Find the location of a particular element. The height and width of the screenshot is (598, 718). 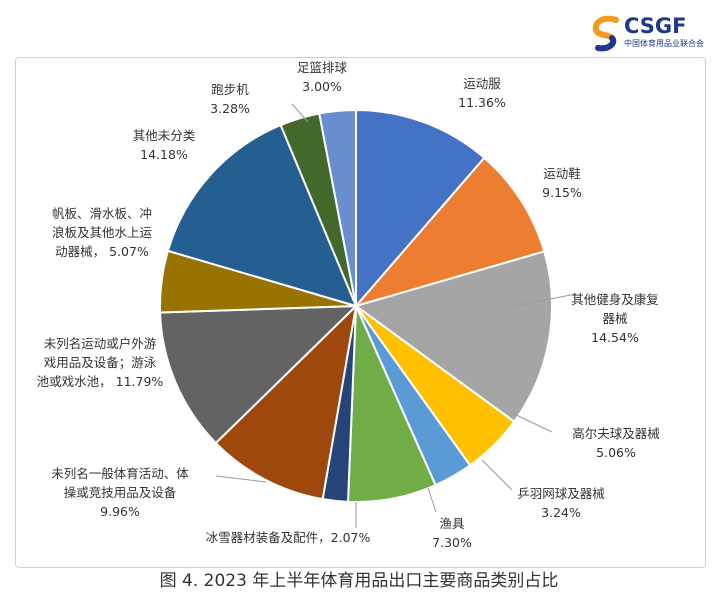

slice-label-3: 其他健身及康复器械 14.54% is located at coordinates (615, 318).